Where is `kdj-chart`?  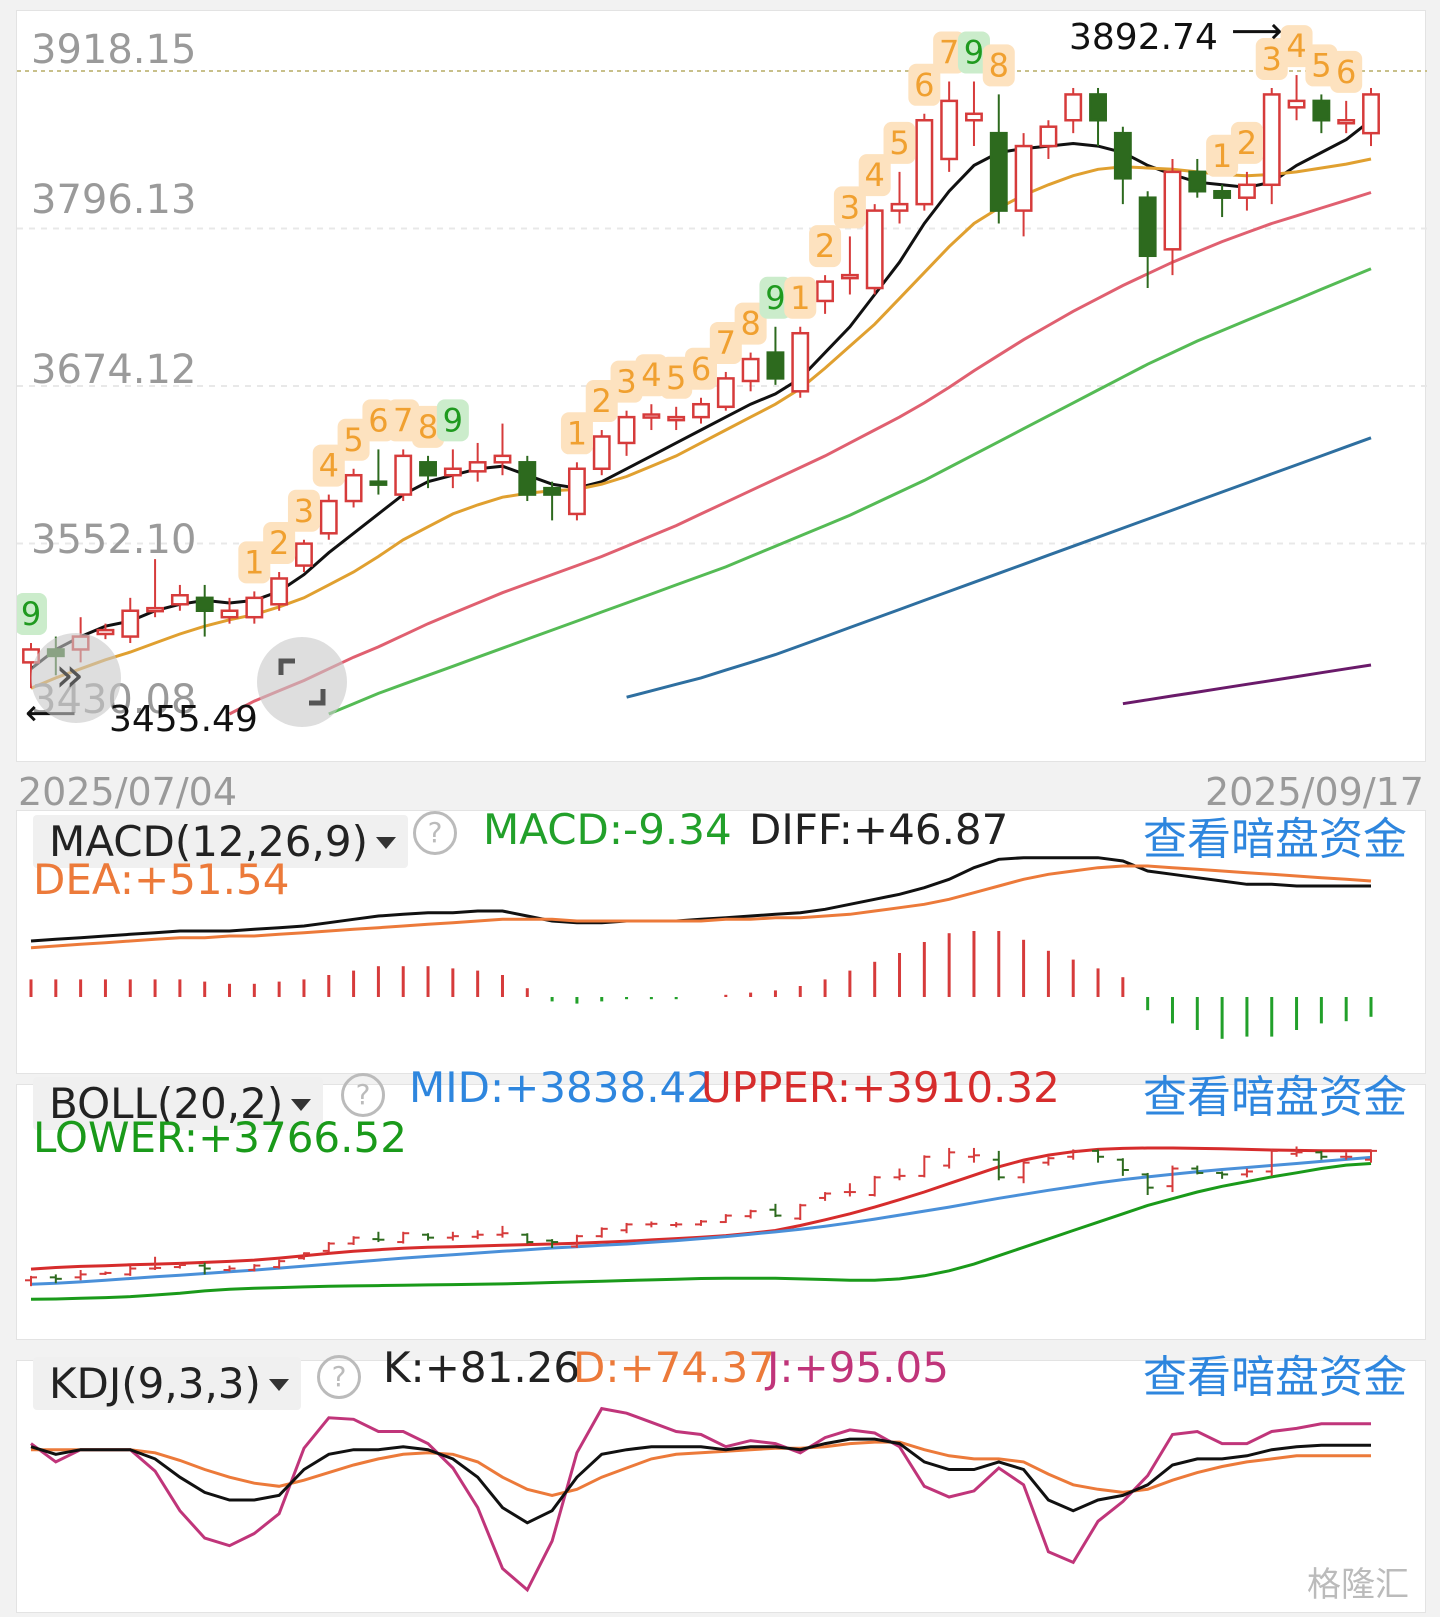
kdj-chart is located at coordinates (700, 1499).